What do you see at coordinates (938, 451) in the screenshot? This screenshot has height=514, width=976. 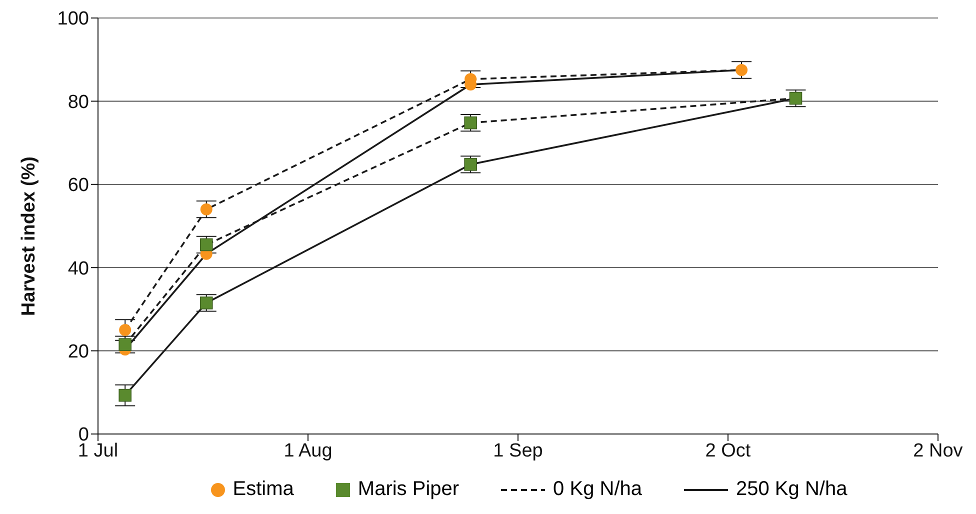 I see `x-tick-label: 2 Nov` at bounding box center [938, 451].